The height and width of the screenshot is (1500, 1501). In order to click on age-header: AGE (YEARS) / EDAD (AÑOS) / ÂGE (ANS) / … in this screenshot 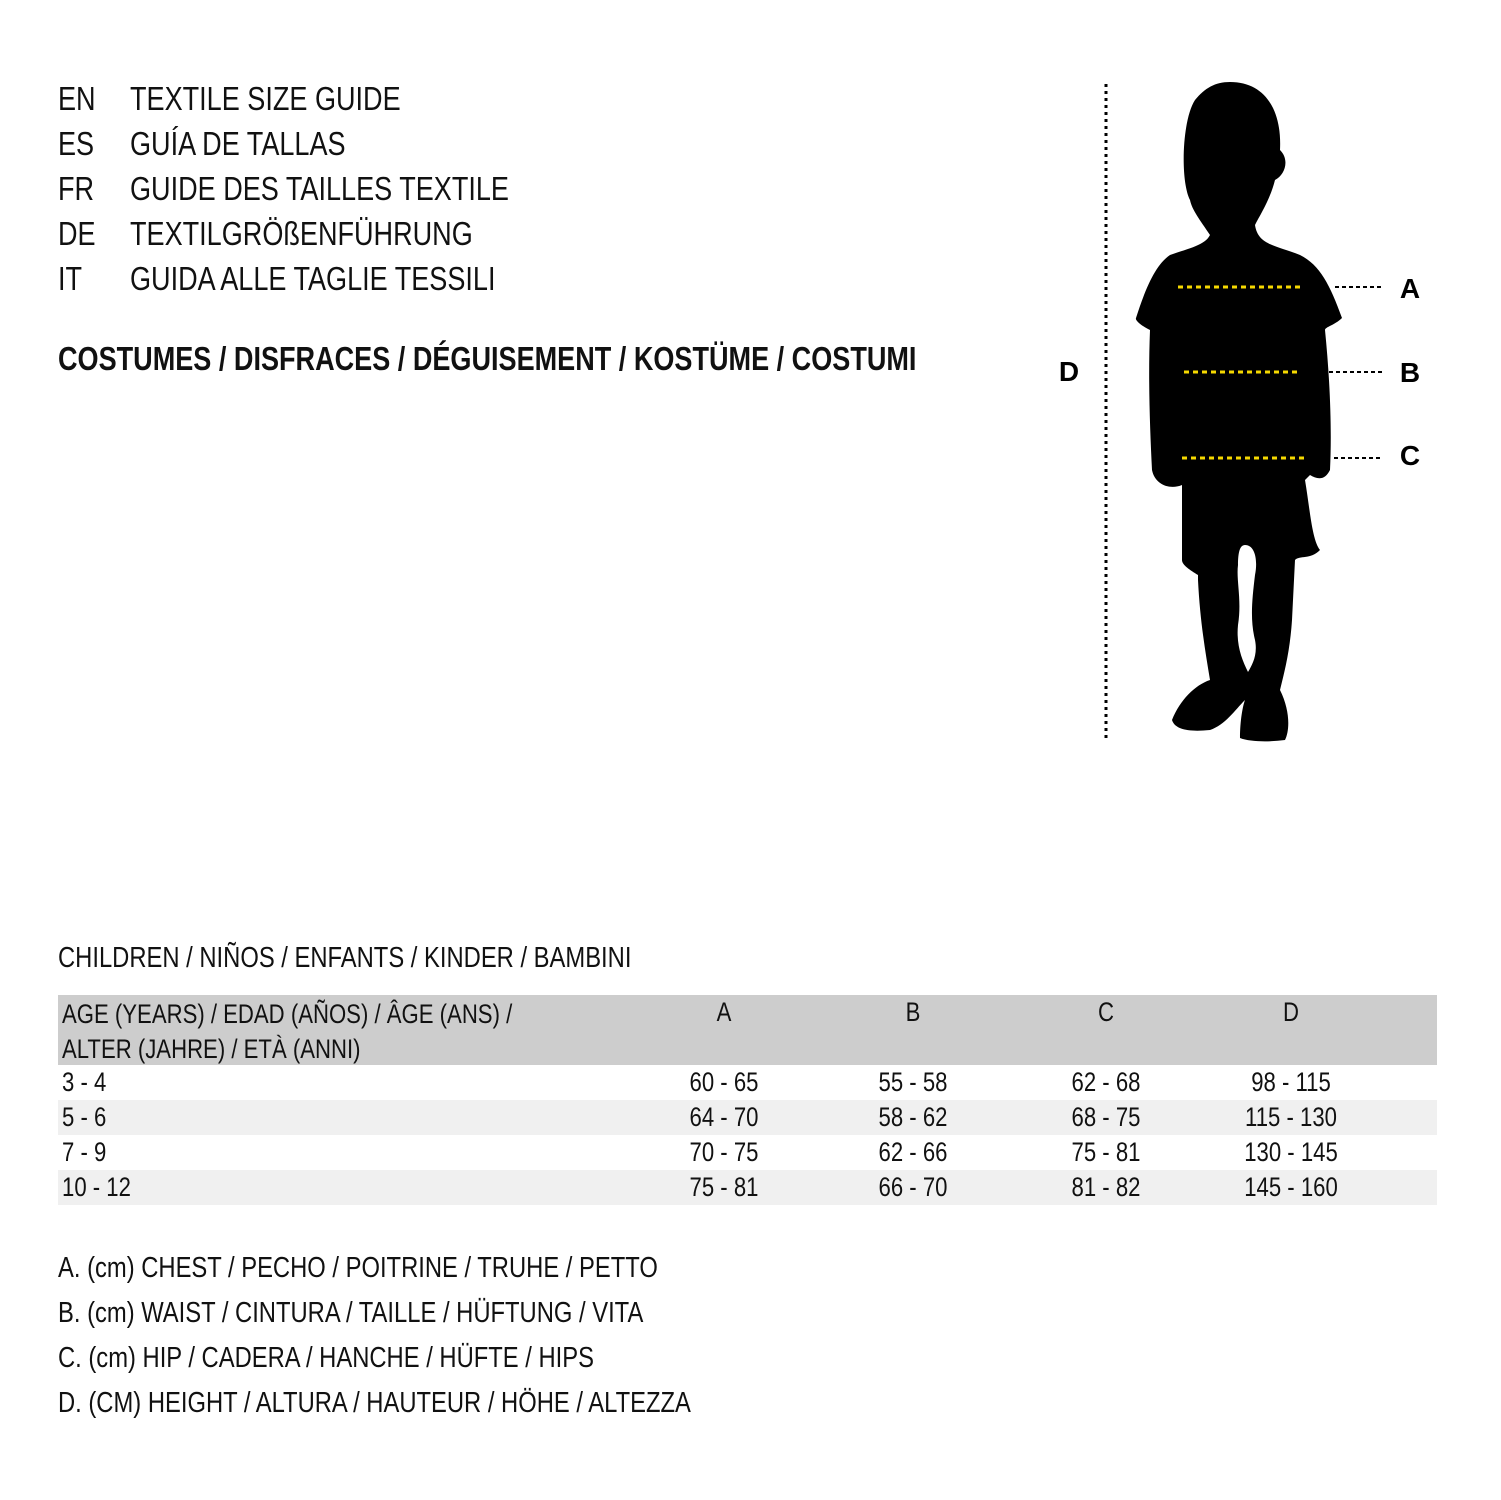, I will do `click(287, 1032)`.